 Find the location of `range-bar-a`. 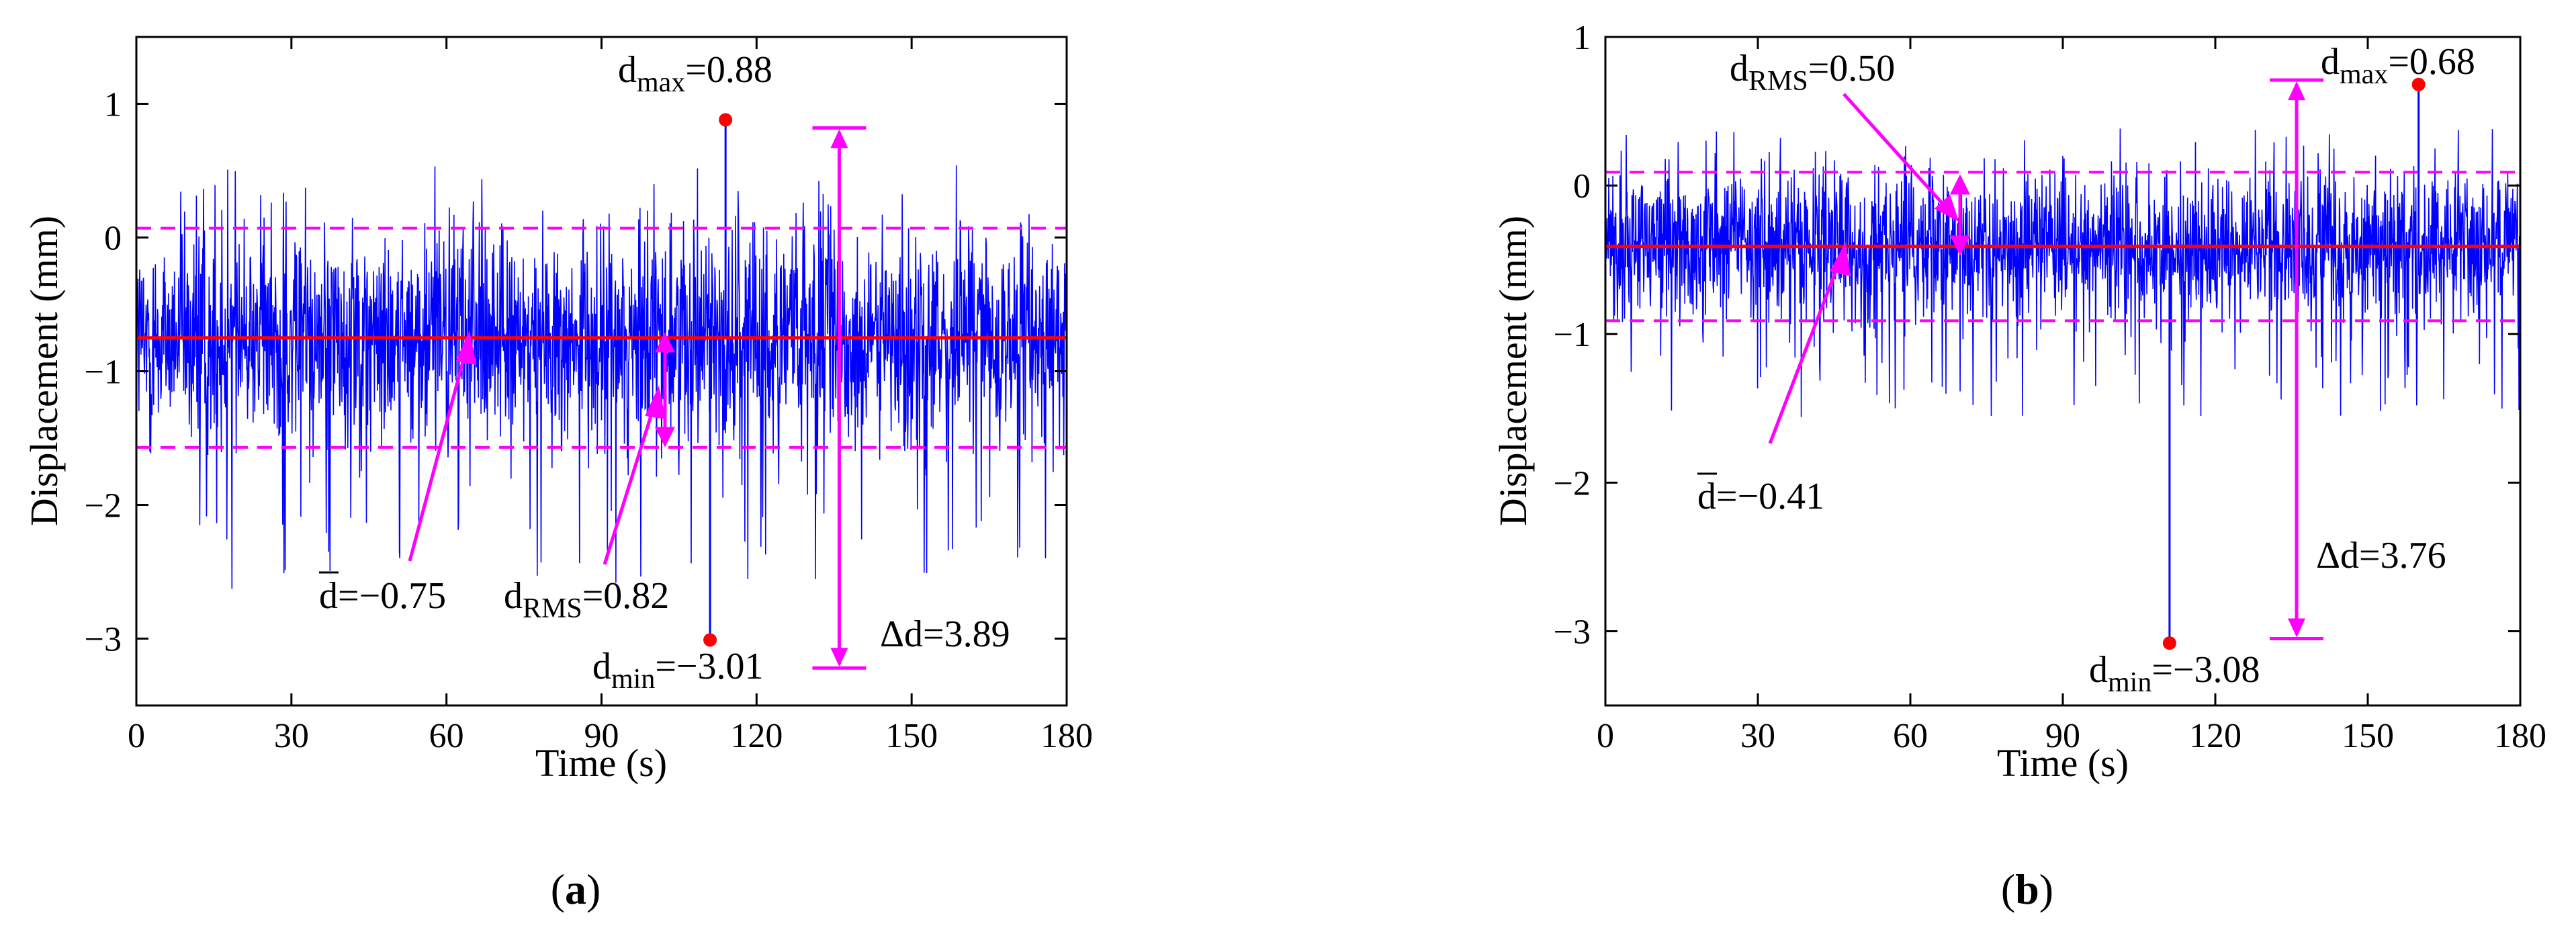

range-bar-a is located at coordinates (839, 398).